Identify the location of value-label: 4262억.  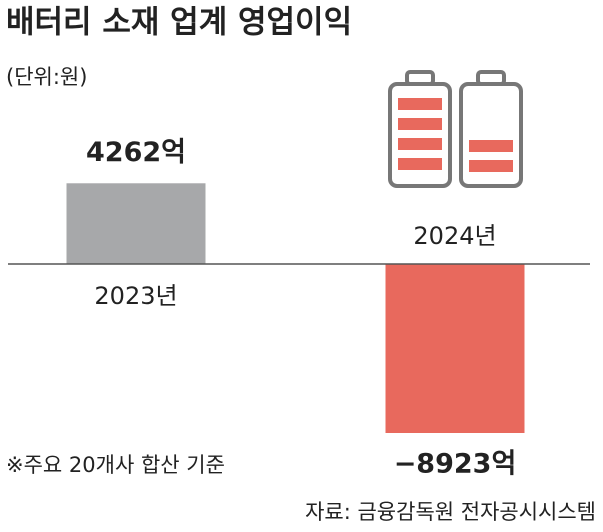
(136, 152).